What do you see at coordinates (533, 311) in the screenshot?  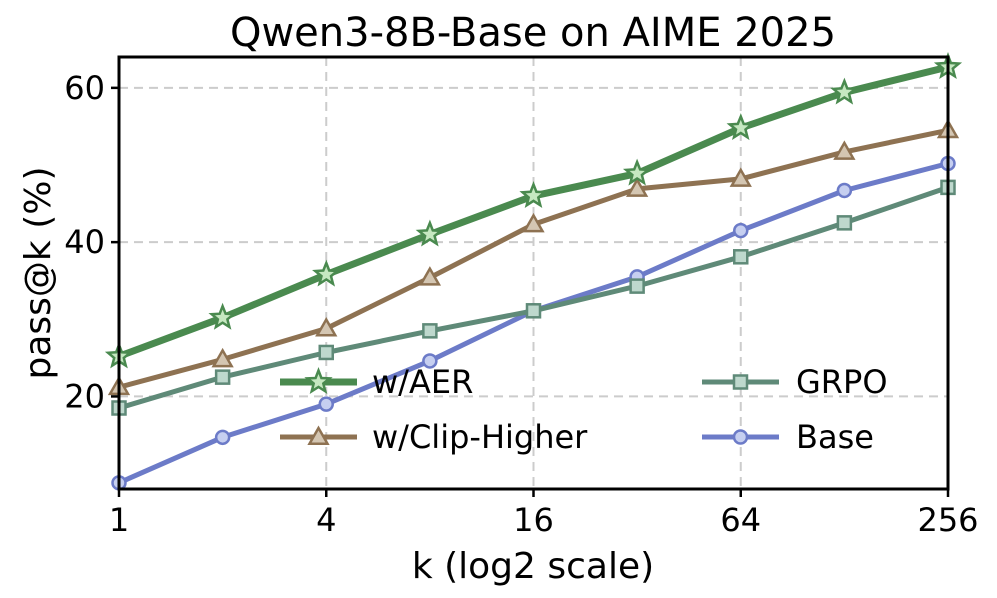 I see `data-point-grpo-k16` at bounding box center [533, 311].